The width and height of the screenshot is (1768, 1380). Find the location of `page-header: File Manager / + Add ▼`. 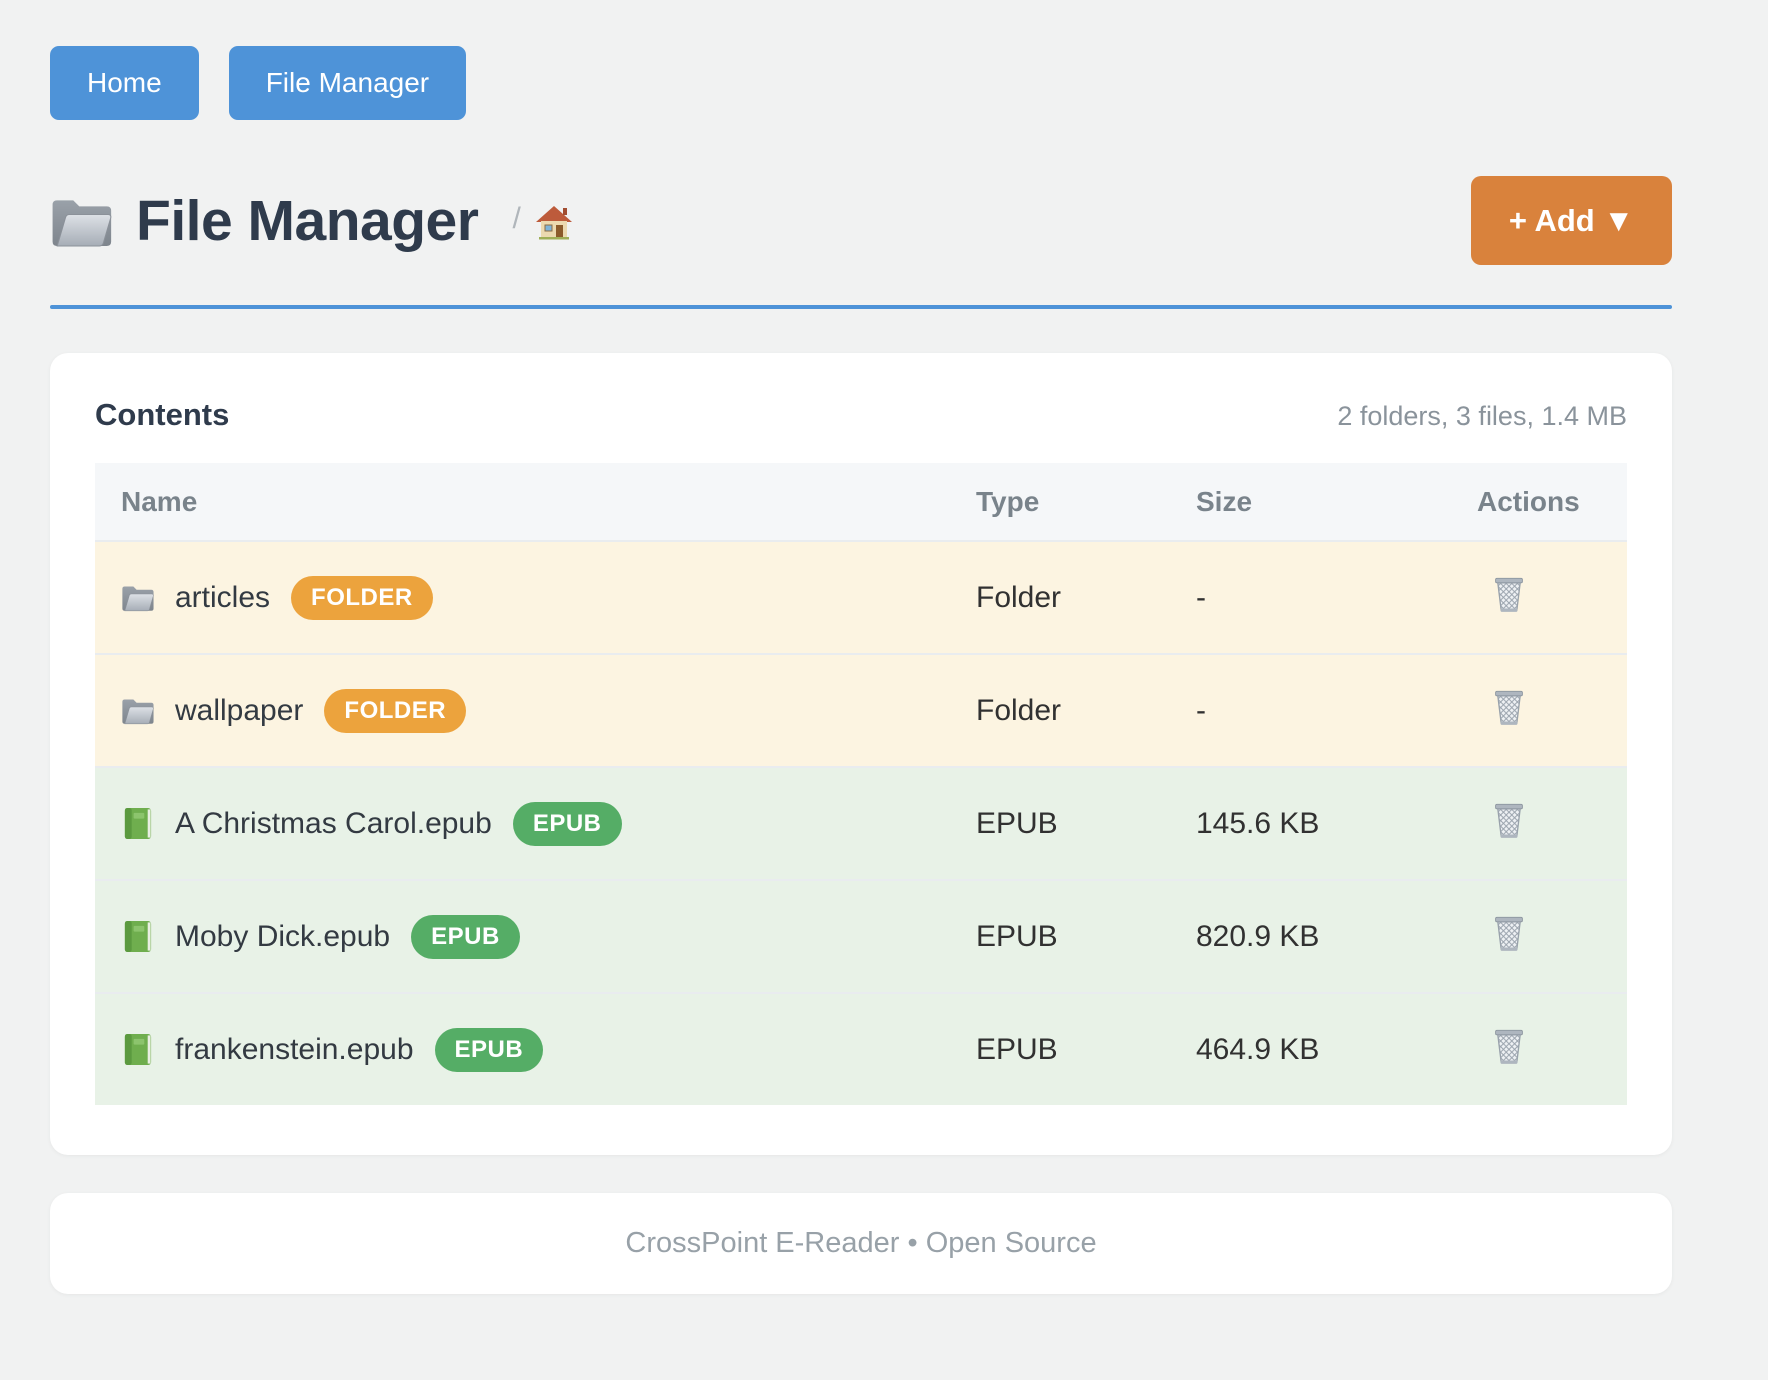

page-header: File Manager / + Add ▼ is located at coordinates (861, 220).